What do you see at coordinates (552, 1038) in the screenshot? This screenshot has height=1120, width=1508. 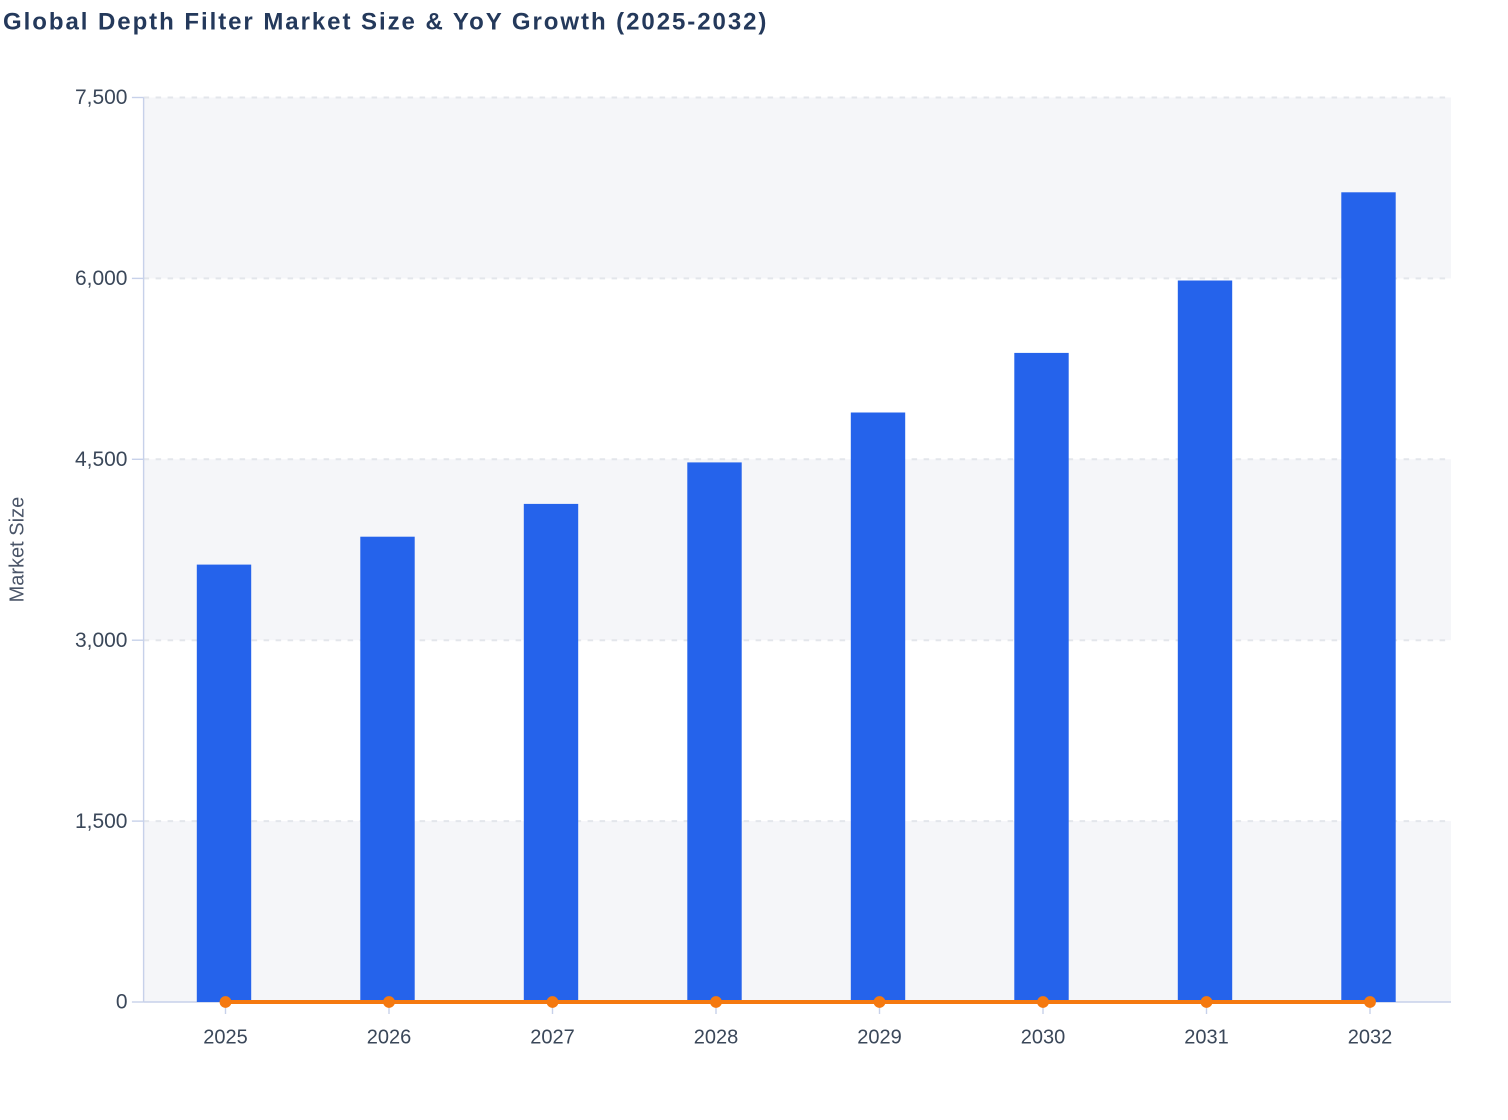 I see `svg-text: 2027` at bounding box center [552, 1038].